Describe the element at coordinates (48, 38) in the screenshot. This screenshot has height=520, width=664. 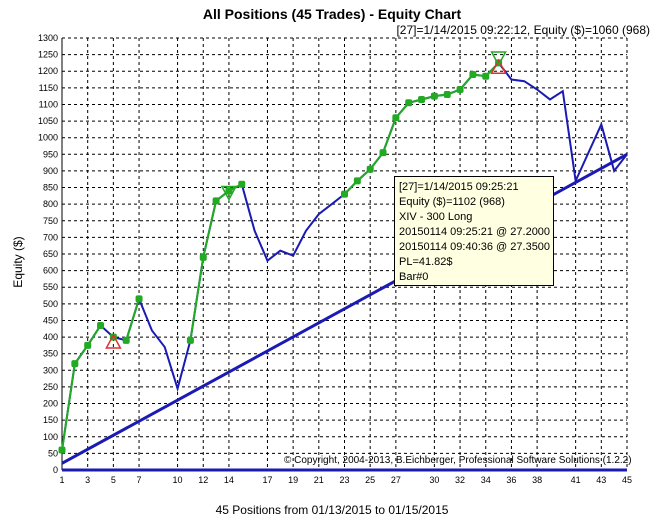
I see `y-tick-label: 1300` at that location.